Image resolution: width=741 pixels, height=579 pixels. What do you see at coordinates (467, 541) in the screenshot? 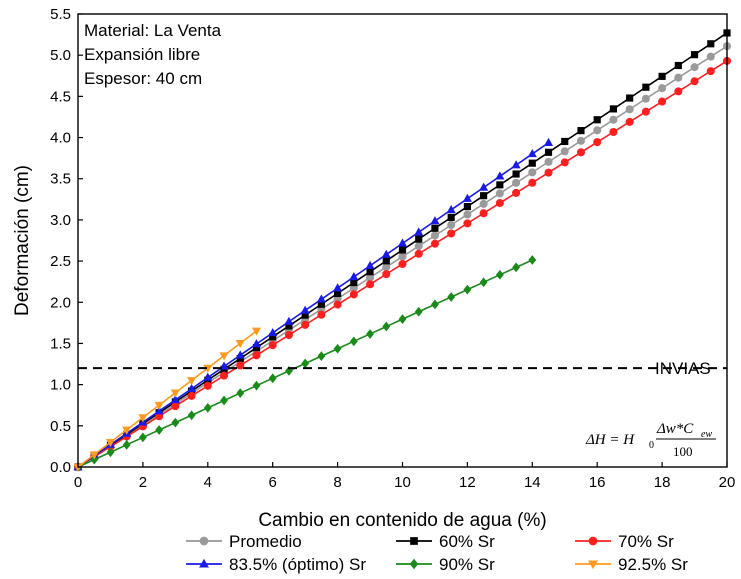
I see `legend-label: 60% Sr` at bounding box center [467, 541].